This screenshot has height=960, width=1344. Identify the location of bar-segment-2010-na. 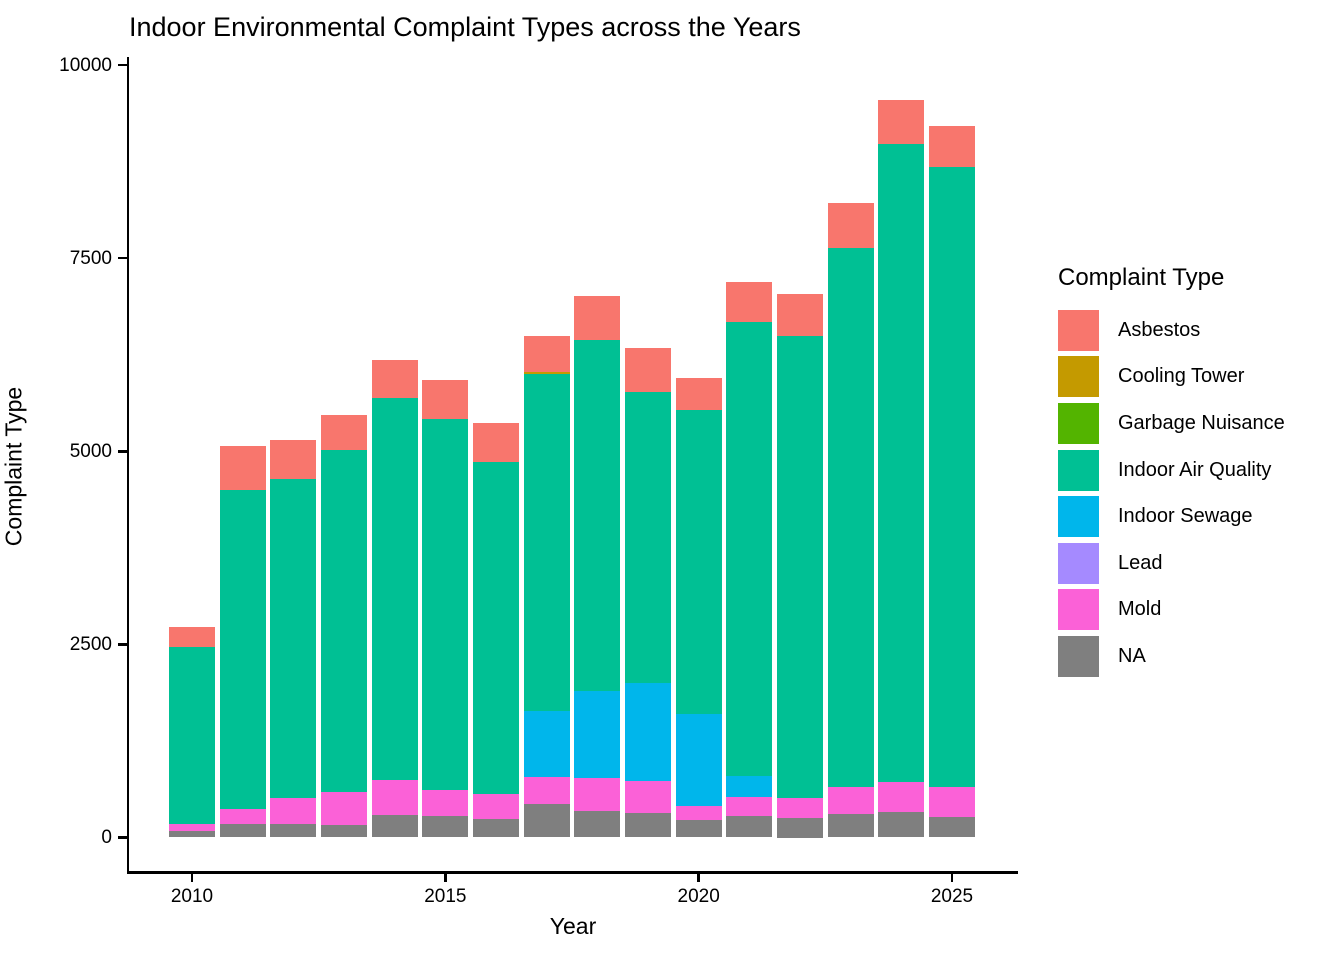
(192, 834).